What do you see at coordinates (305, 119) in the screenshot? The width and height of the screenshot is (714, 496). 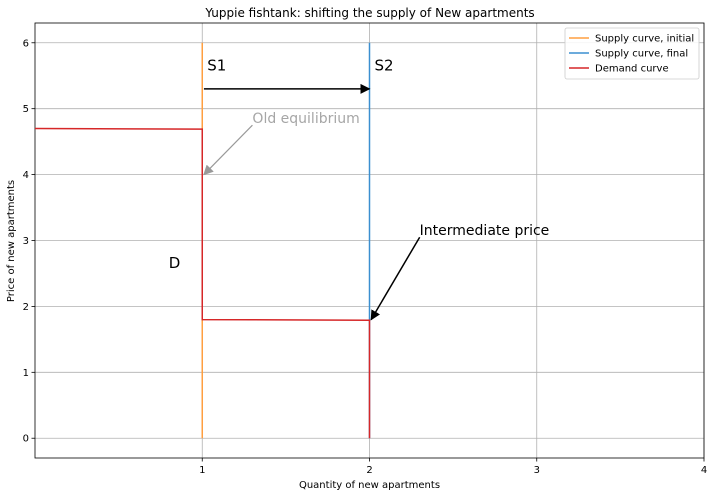 I see `annotation-text-3: Old equilibrium` at bounding box center [305, 119].